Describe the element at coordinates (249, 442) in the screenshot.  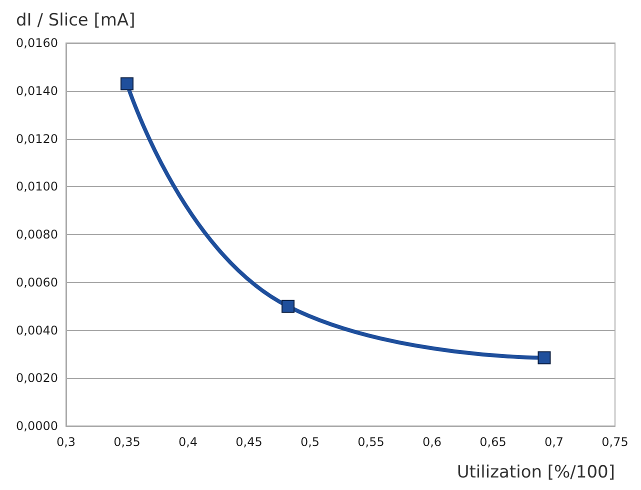
I see `x-tick-label: 0,45` at that location.